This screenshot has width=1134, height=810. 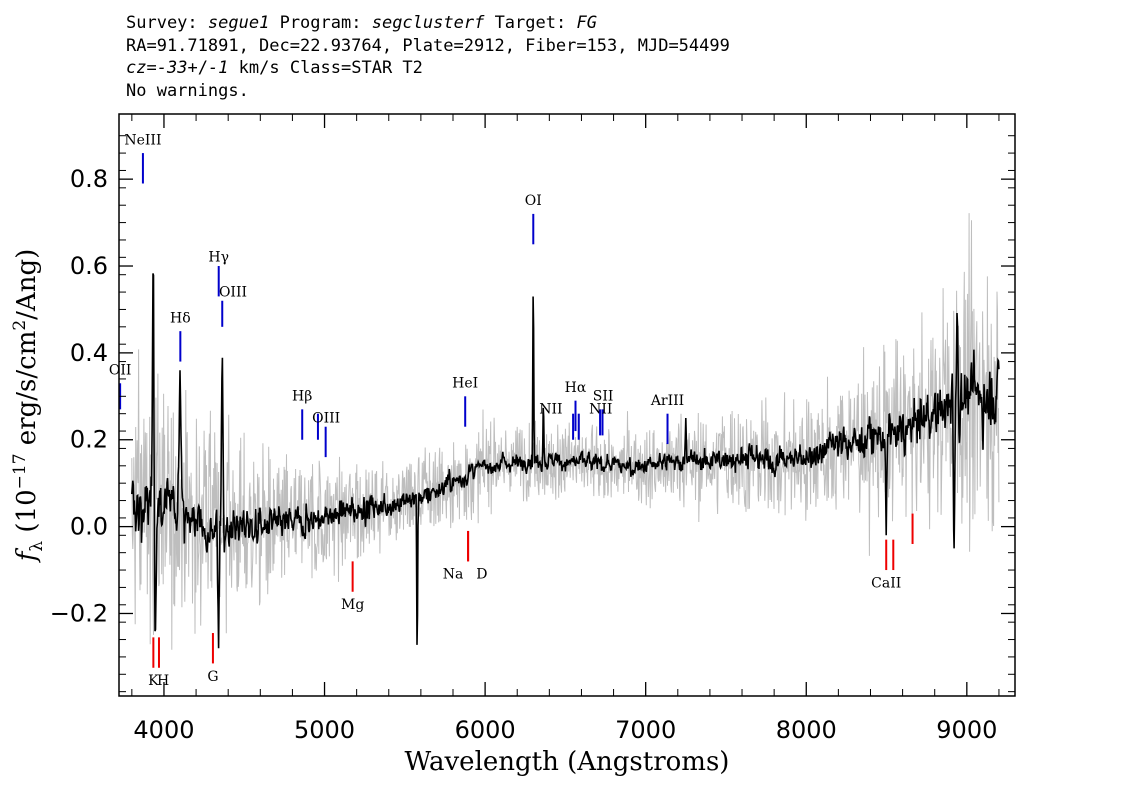 I want to click on survey-label: Survey:, so click(x=162, y=23).